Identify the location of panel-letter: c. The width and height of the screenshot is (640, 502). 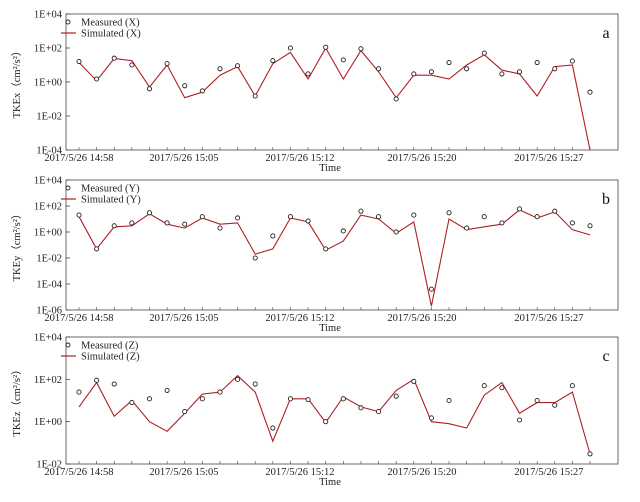
(605, 356).